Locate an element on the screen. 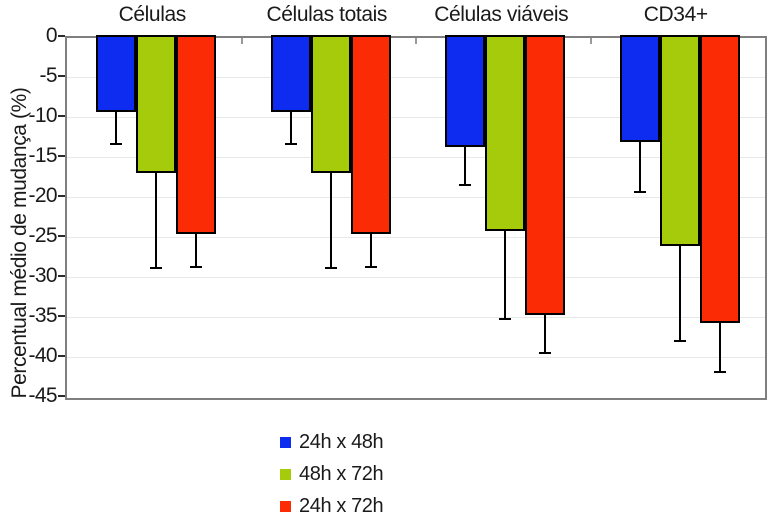  y-tick-label: 0 is located at coordinates (51, 35).